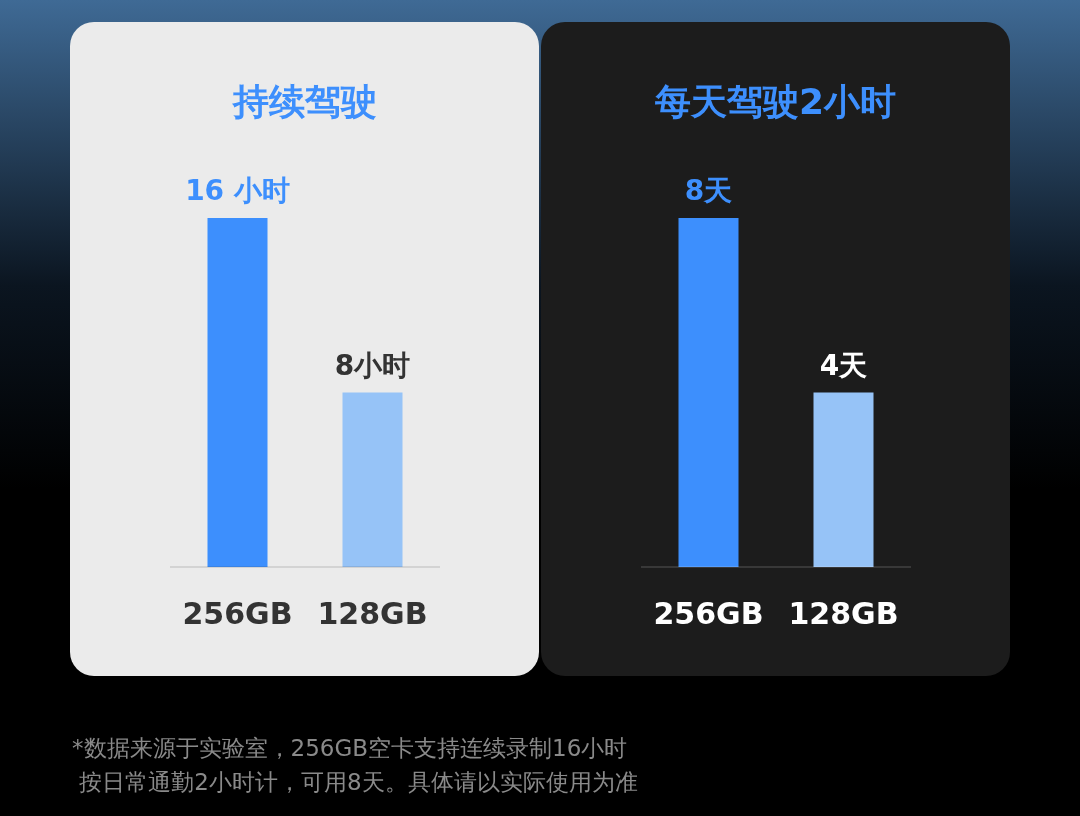  Describe the element at coordinates (708, 190) in the screenshot. I see `data-label: 8天` at that location.